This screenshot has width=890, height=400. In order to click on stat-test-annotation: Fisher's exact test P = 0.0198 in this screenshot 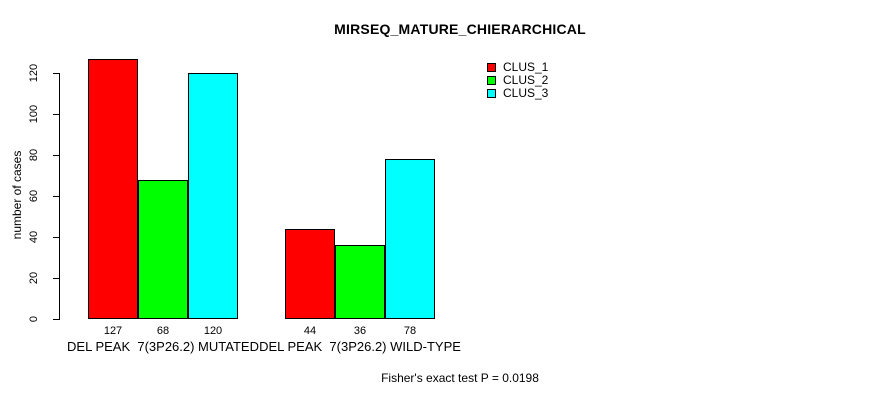, I will do `click(460, 378)`.